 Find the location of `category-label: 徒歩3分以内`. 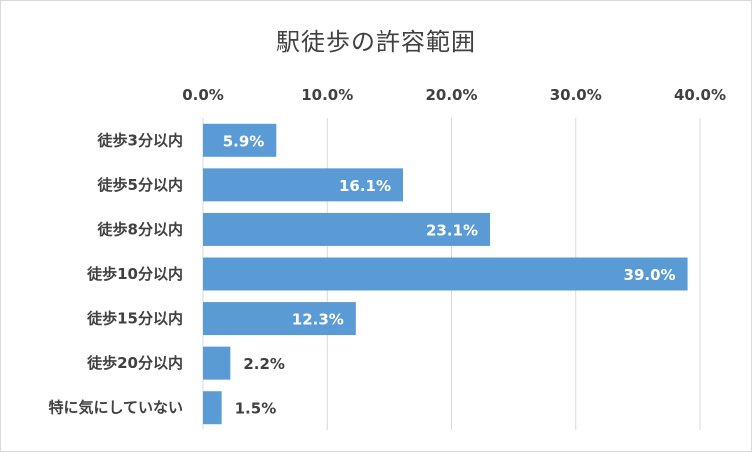

category-label: 徒歩3分以内 is located at coordinates (140, 140).